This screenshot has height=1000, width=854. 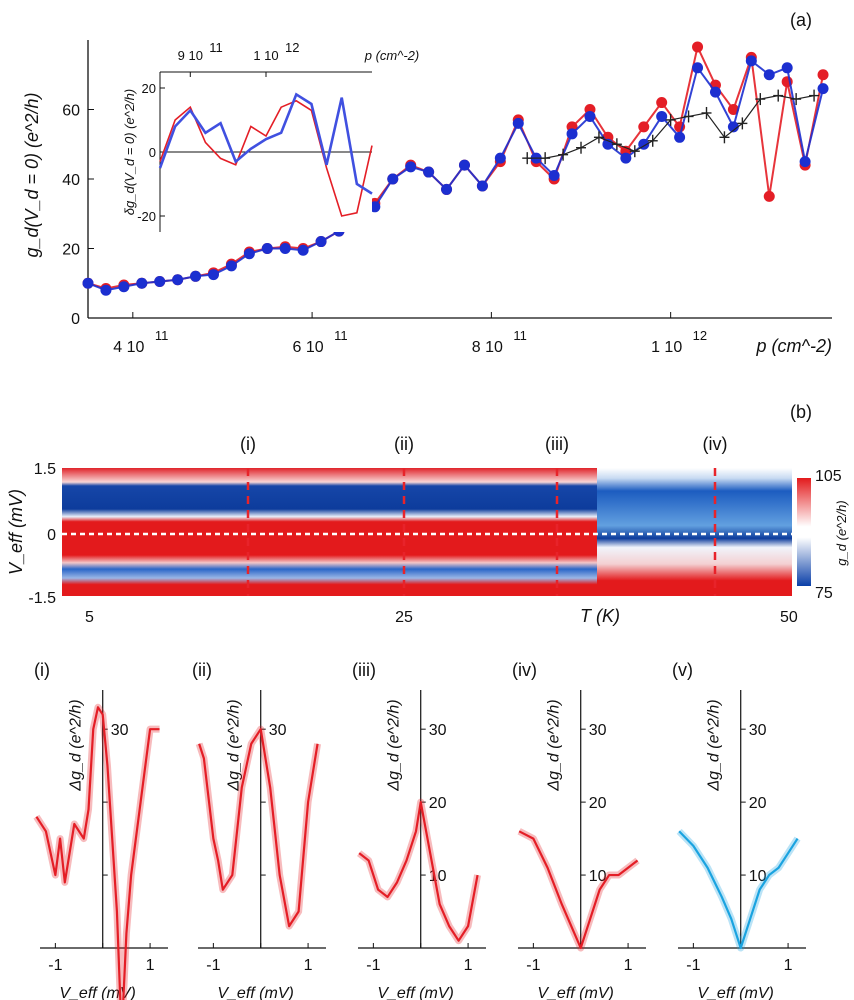 What do you see at coordinates (51, 535) in the screenshot?
I see `heatmap-ytick-mid: 0` at bounding box center [51, 535].